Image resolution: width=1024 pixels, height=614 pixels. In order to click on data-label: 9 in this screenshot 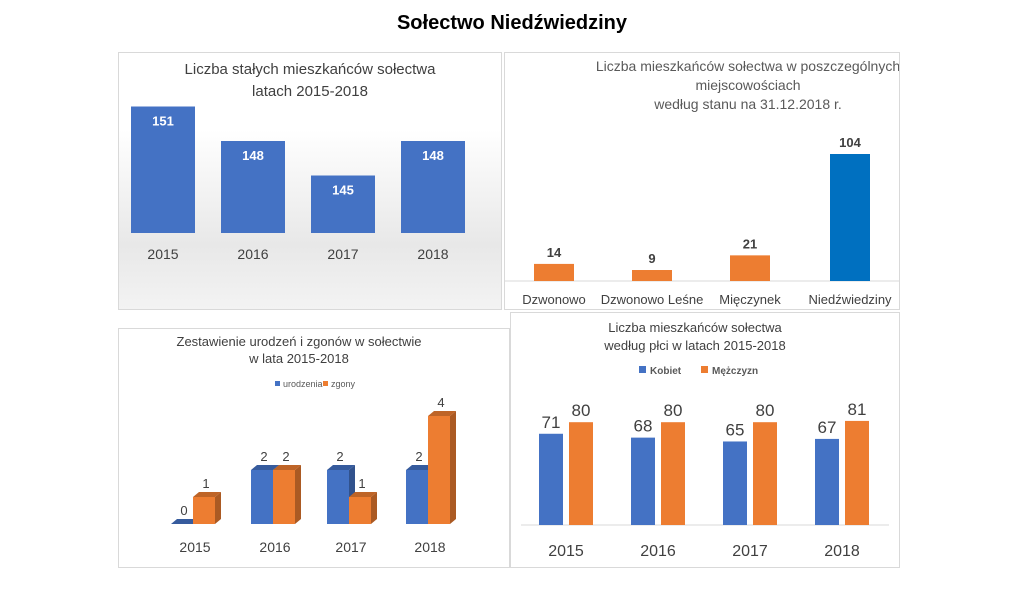, I will do `click(651, 258)`.